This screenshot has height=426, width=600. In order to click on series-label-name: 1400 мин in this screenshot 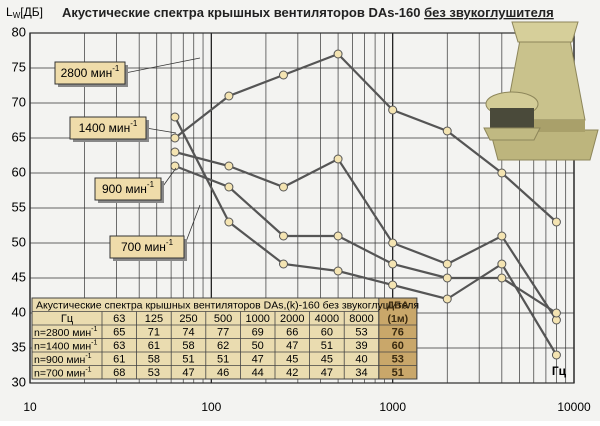, I will do `click(105, 128)`.